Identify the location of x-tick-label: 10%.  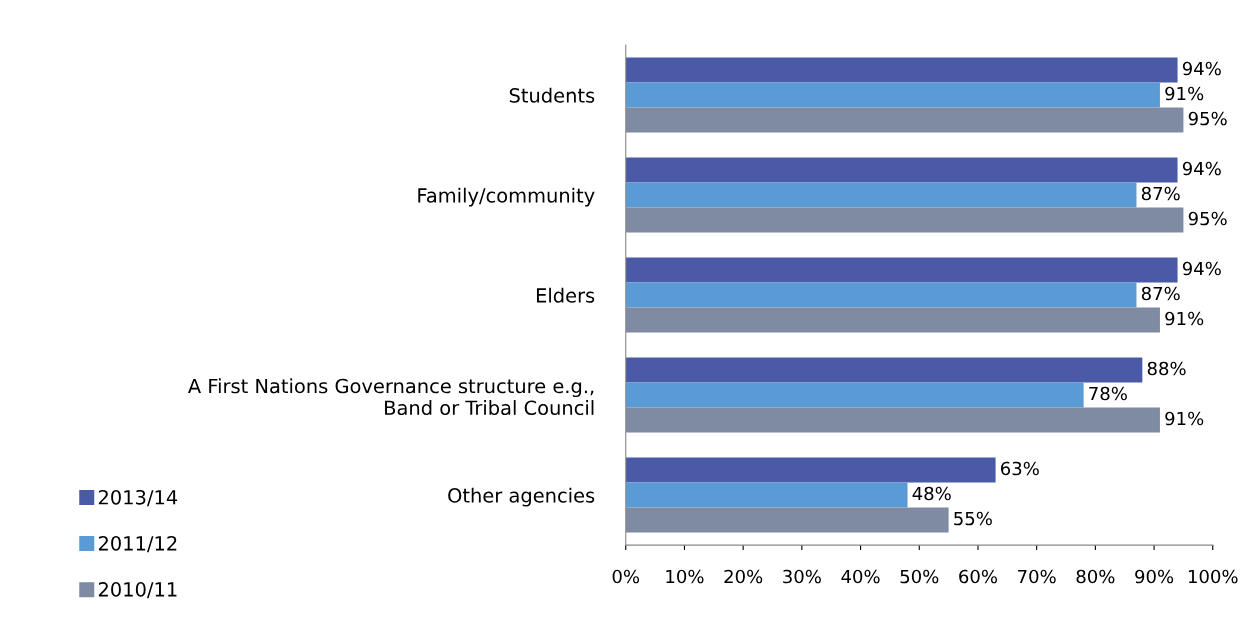
(685, 576).